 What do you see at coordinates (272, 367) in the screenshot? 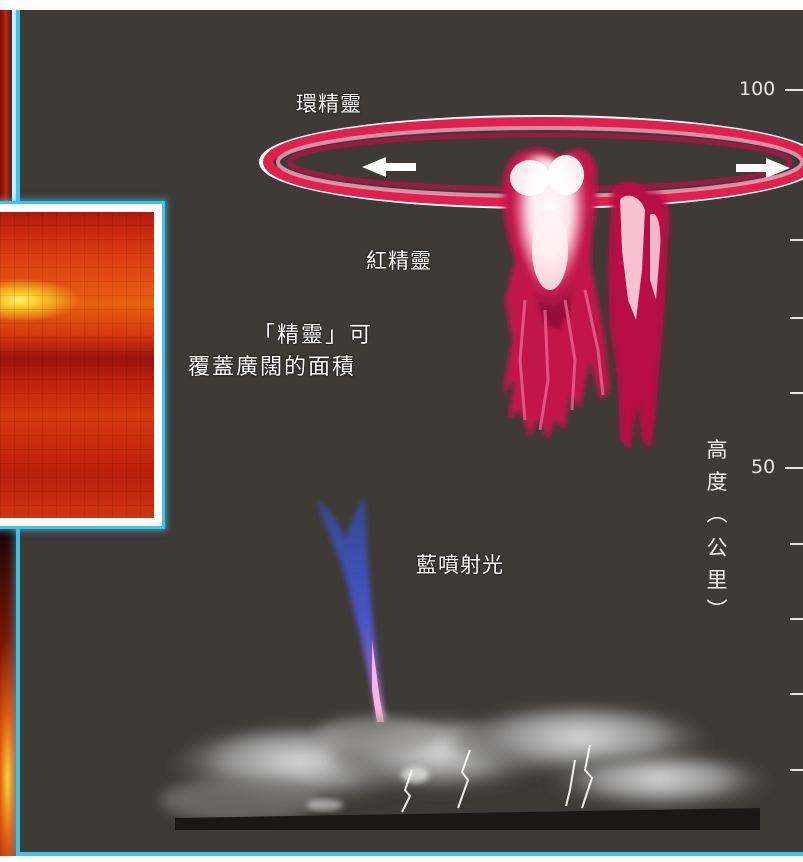
I see `note-line-2: 覆蓋廣闊的面積` at bounding box center [272, 367].